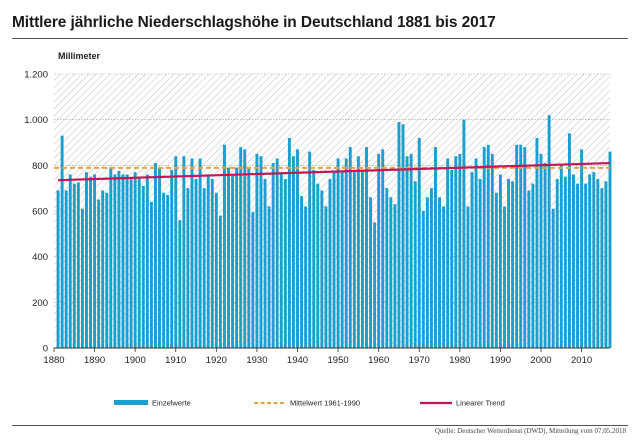 The width and height of the screenshot is (640, 442). I want to click on legend-swatch-bars, so click(131, 402).